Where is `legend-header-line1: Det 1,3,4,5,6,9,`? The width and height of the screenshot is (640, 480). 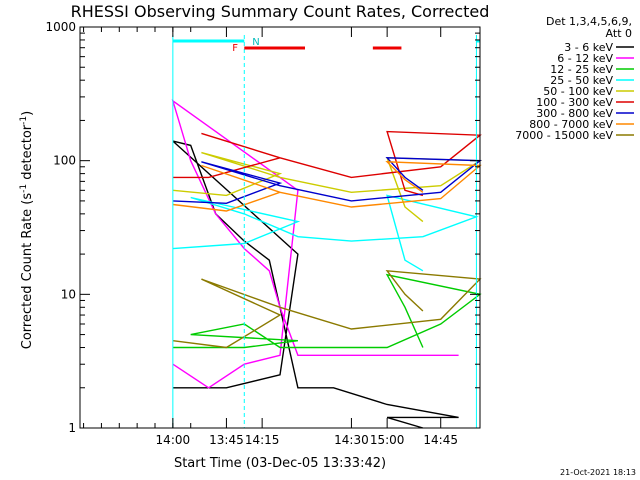
legend-header-line1: Det 1,3,4,5,6,9, is located at coordinates (589, 21).